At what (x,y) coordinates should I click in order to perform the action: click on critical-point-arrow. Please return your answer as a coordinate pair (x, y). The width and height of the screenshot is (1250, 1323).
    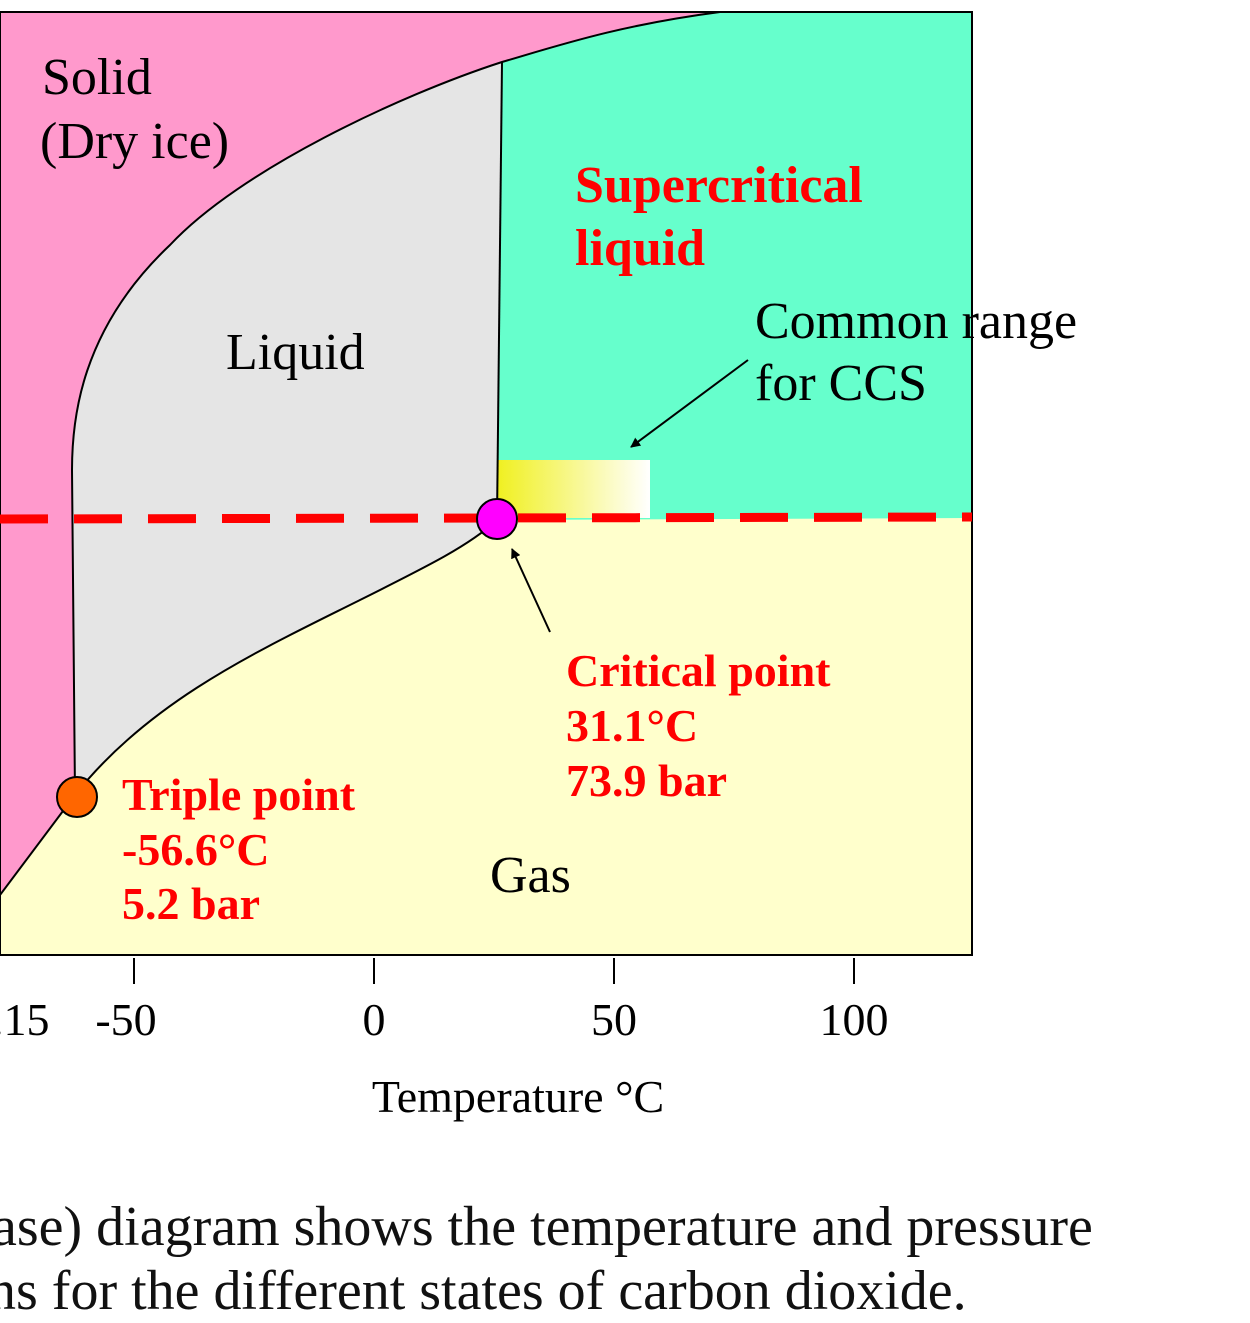
    Looking at the image, I should click on (531, 590).